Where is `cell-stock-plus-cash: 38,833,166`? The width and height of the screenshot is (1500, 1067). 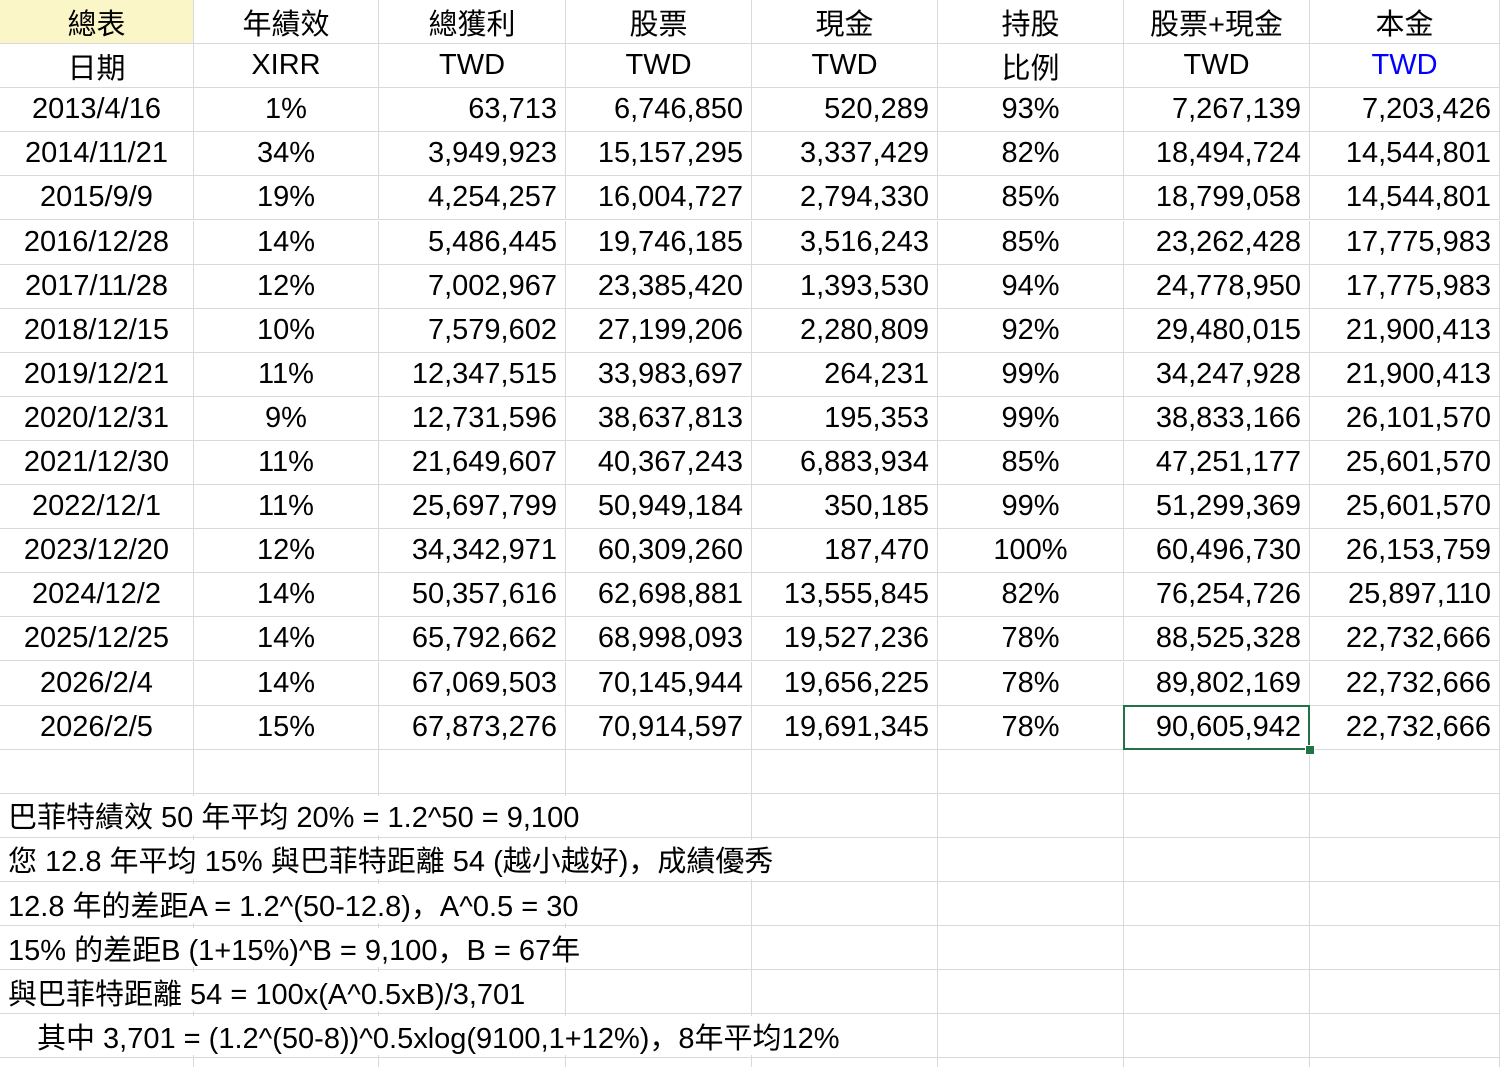 cell-stock-plus-cash: 38,833,166 is located at coordinates (1217, 418).